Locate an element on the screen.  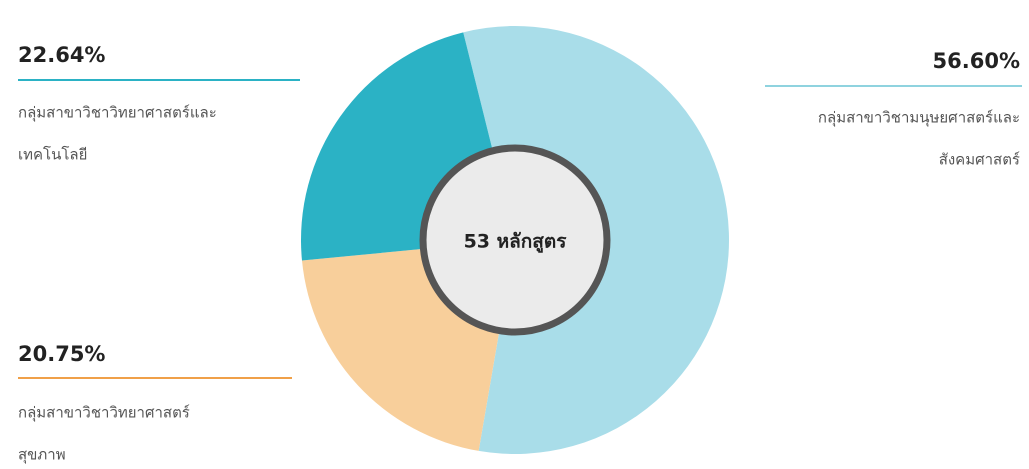
category-label: สุขภาพ is located at coordinates (42, 455).